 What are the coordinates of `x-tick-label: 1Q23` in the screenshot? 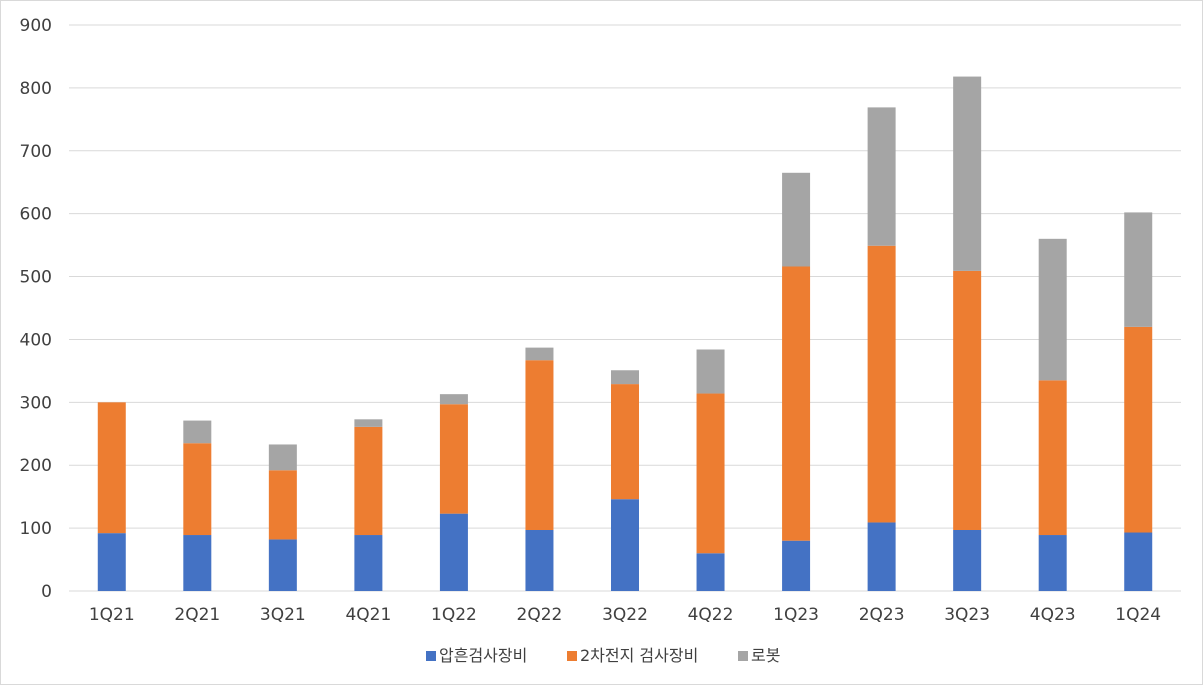 It's located at (796, 615).